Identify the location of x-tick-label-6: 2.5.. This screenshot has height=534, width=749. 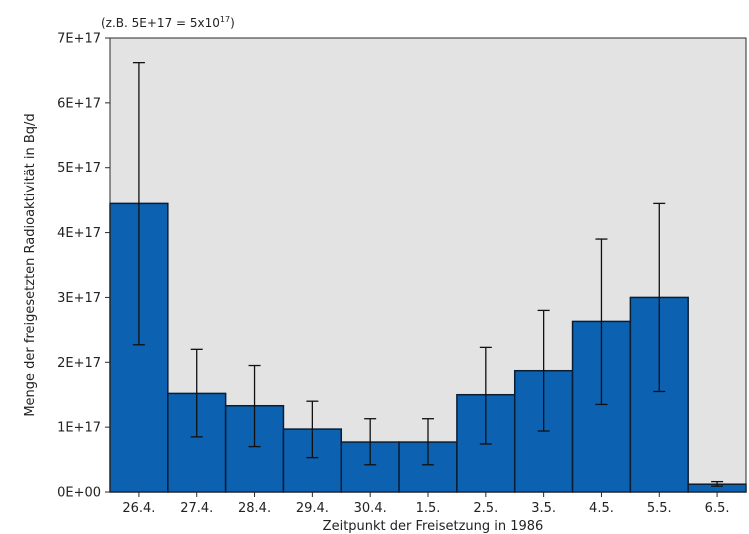
(485, 508).